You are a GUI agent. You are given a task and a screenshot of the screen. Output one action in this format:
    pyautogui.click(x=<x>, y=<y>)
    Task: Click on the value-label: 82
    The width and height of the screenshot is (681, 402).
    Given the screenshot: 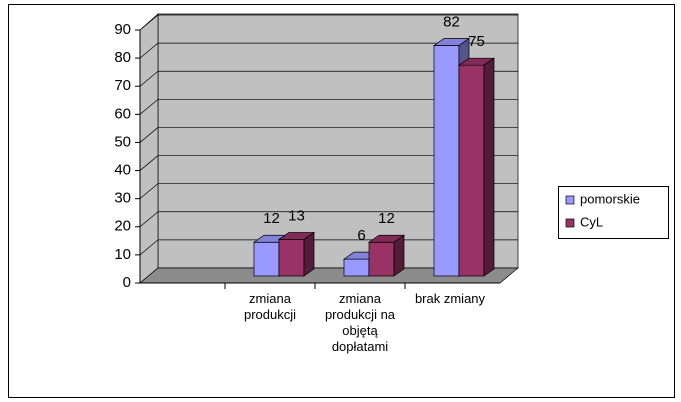 What is the action you would take?
    pyautogui.click(x=451, y=21)
    